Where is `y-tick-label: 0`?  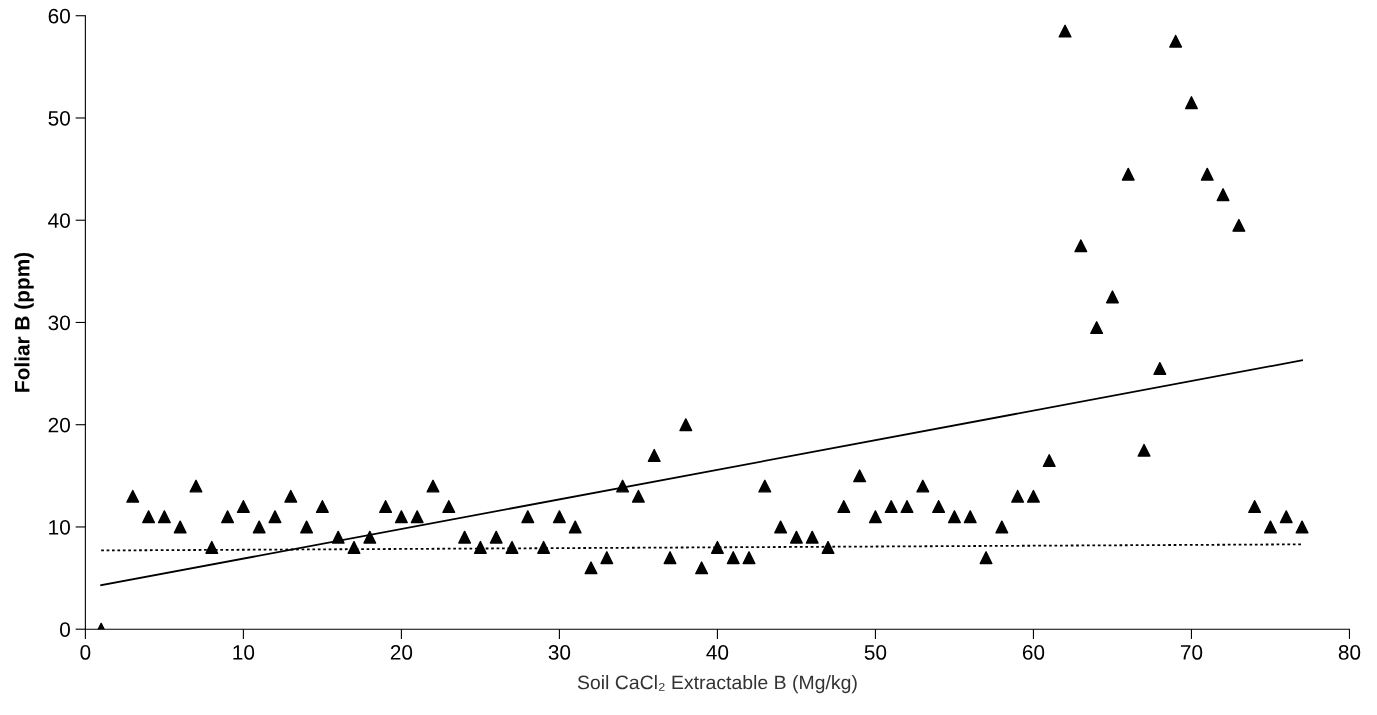
y-tick-label: 0 is located at coordinates (65, 629).